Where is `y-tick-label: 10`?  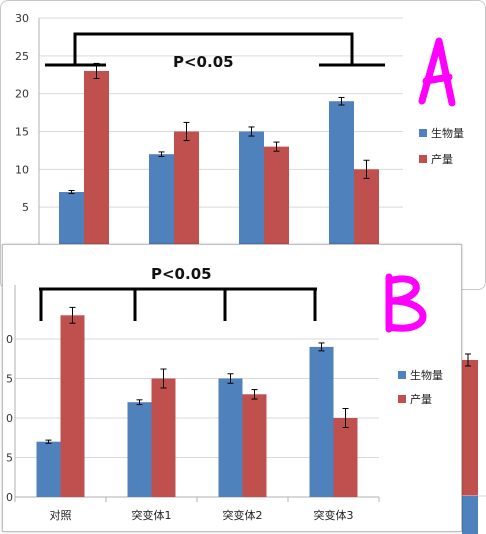 y-tick-label: 10 is located at coordinates (22, 169).